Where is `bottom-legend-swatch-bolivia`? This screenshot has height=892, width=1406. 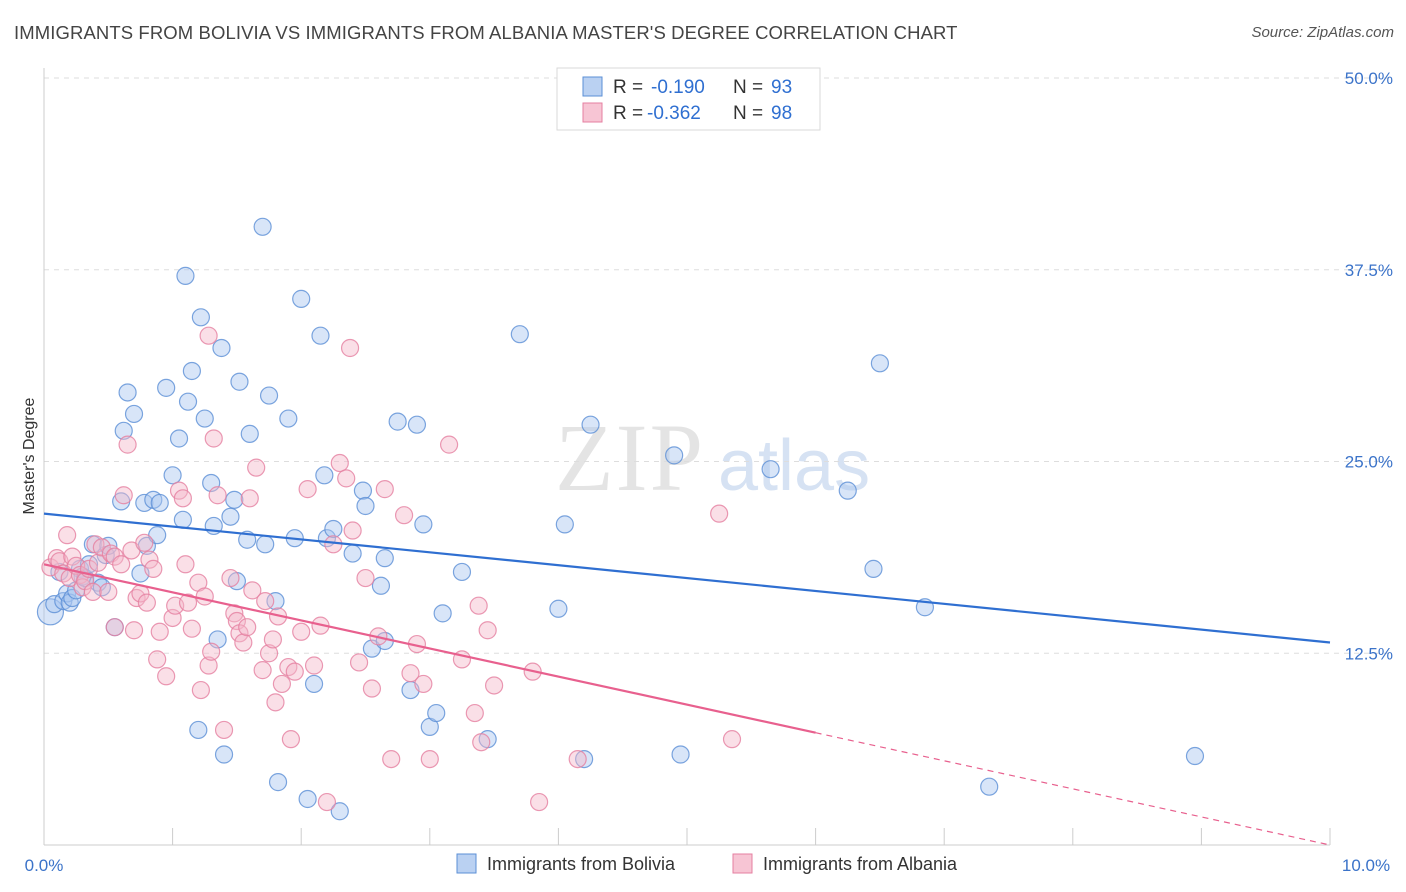
bottom-legend-swatch-bolivia is located at coordinates (466, 863).